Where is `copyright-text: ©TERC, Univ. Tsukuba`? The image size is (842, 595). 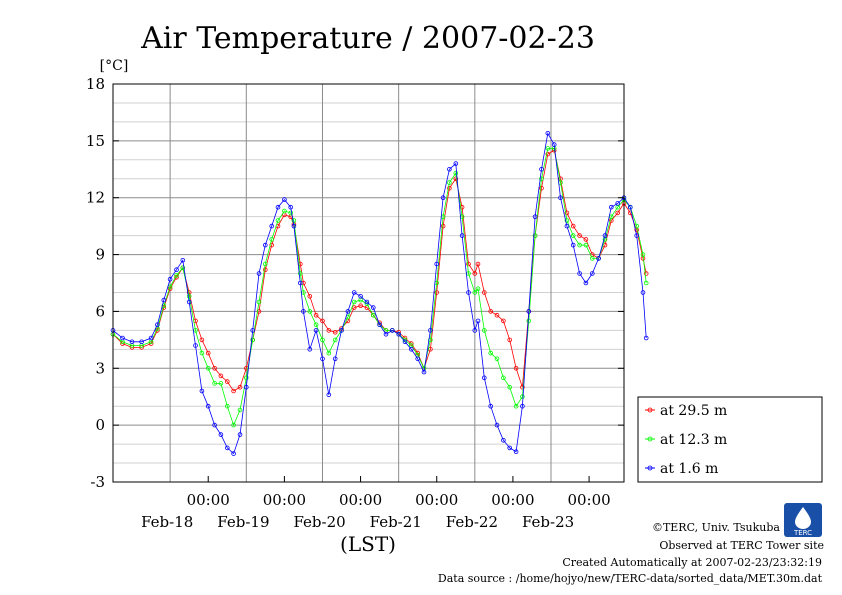
copyright-text: ©TERC, Univ. Tsukuba is located at coordinates (716, 527).